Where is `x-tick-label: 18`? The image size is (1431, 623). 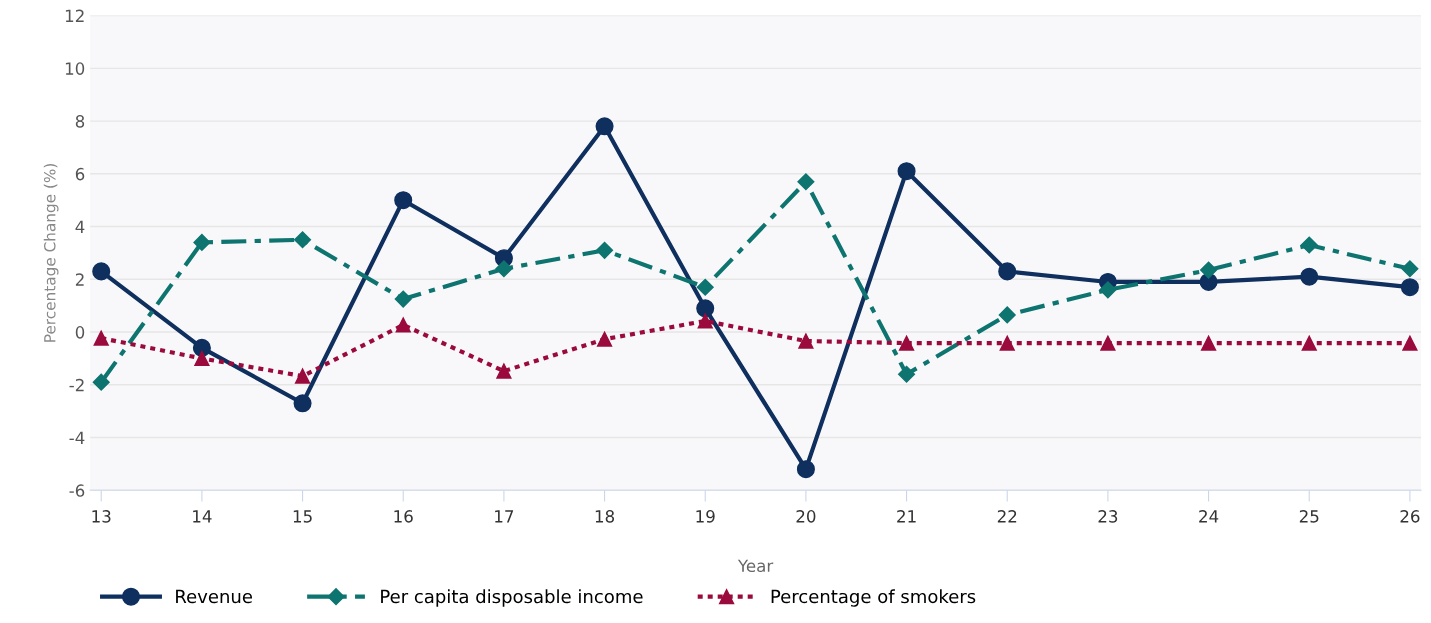 x-tick-label: 18 is located at coordinates (605, 516).